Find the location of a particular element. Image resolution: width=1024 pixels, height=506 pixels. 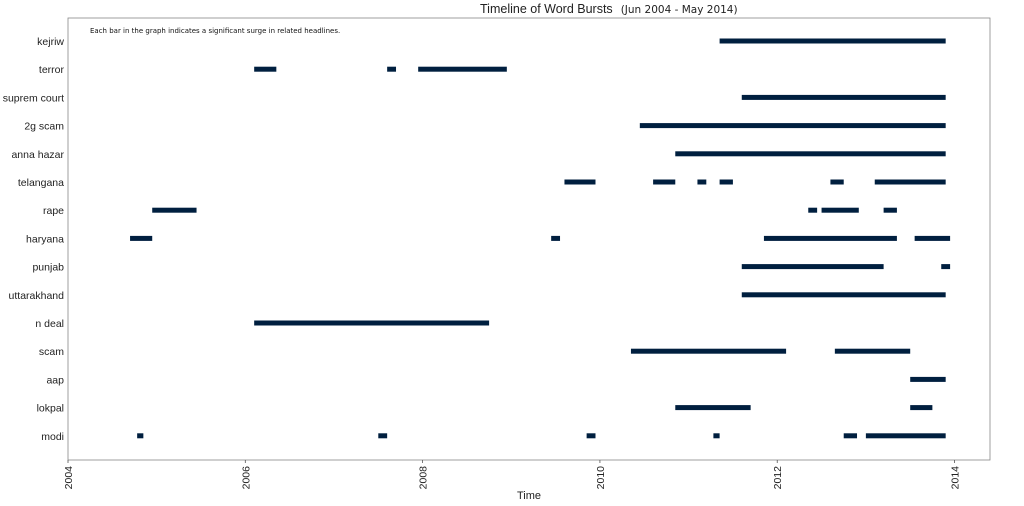

y-tick-label: rape is located at coordinates (53, 211).